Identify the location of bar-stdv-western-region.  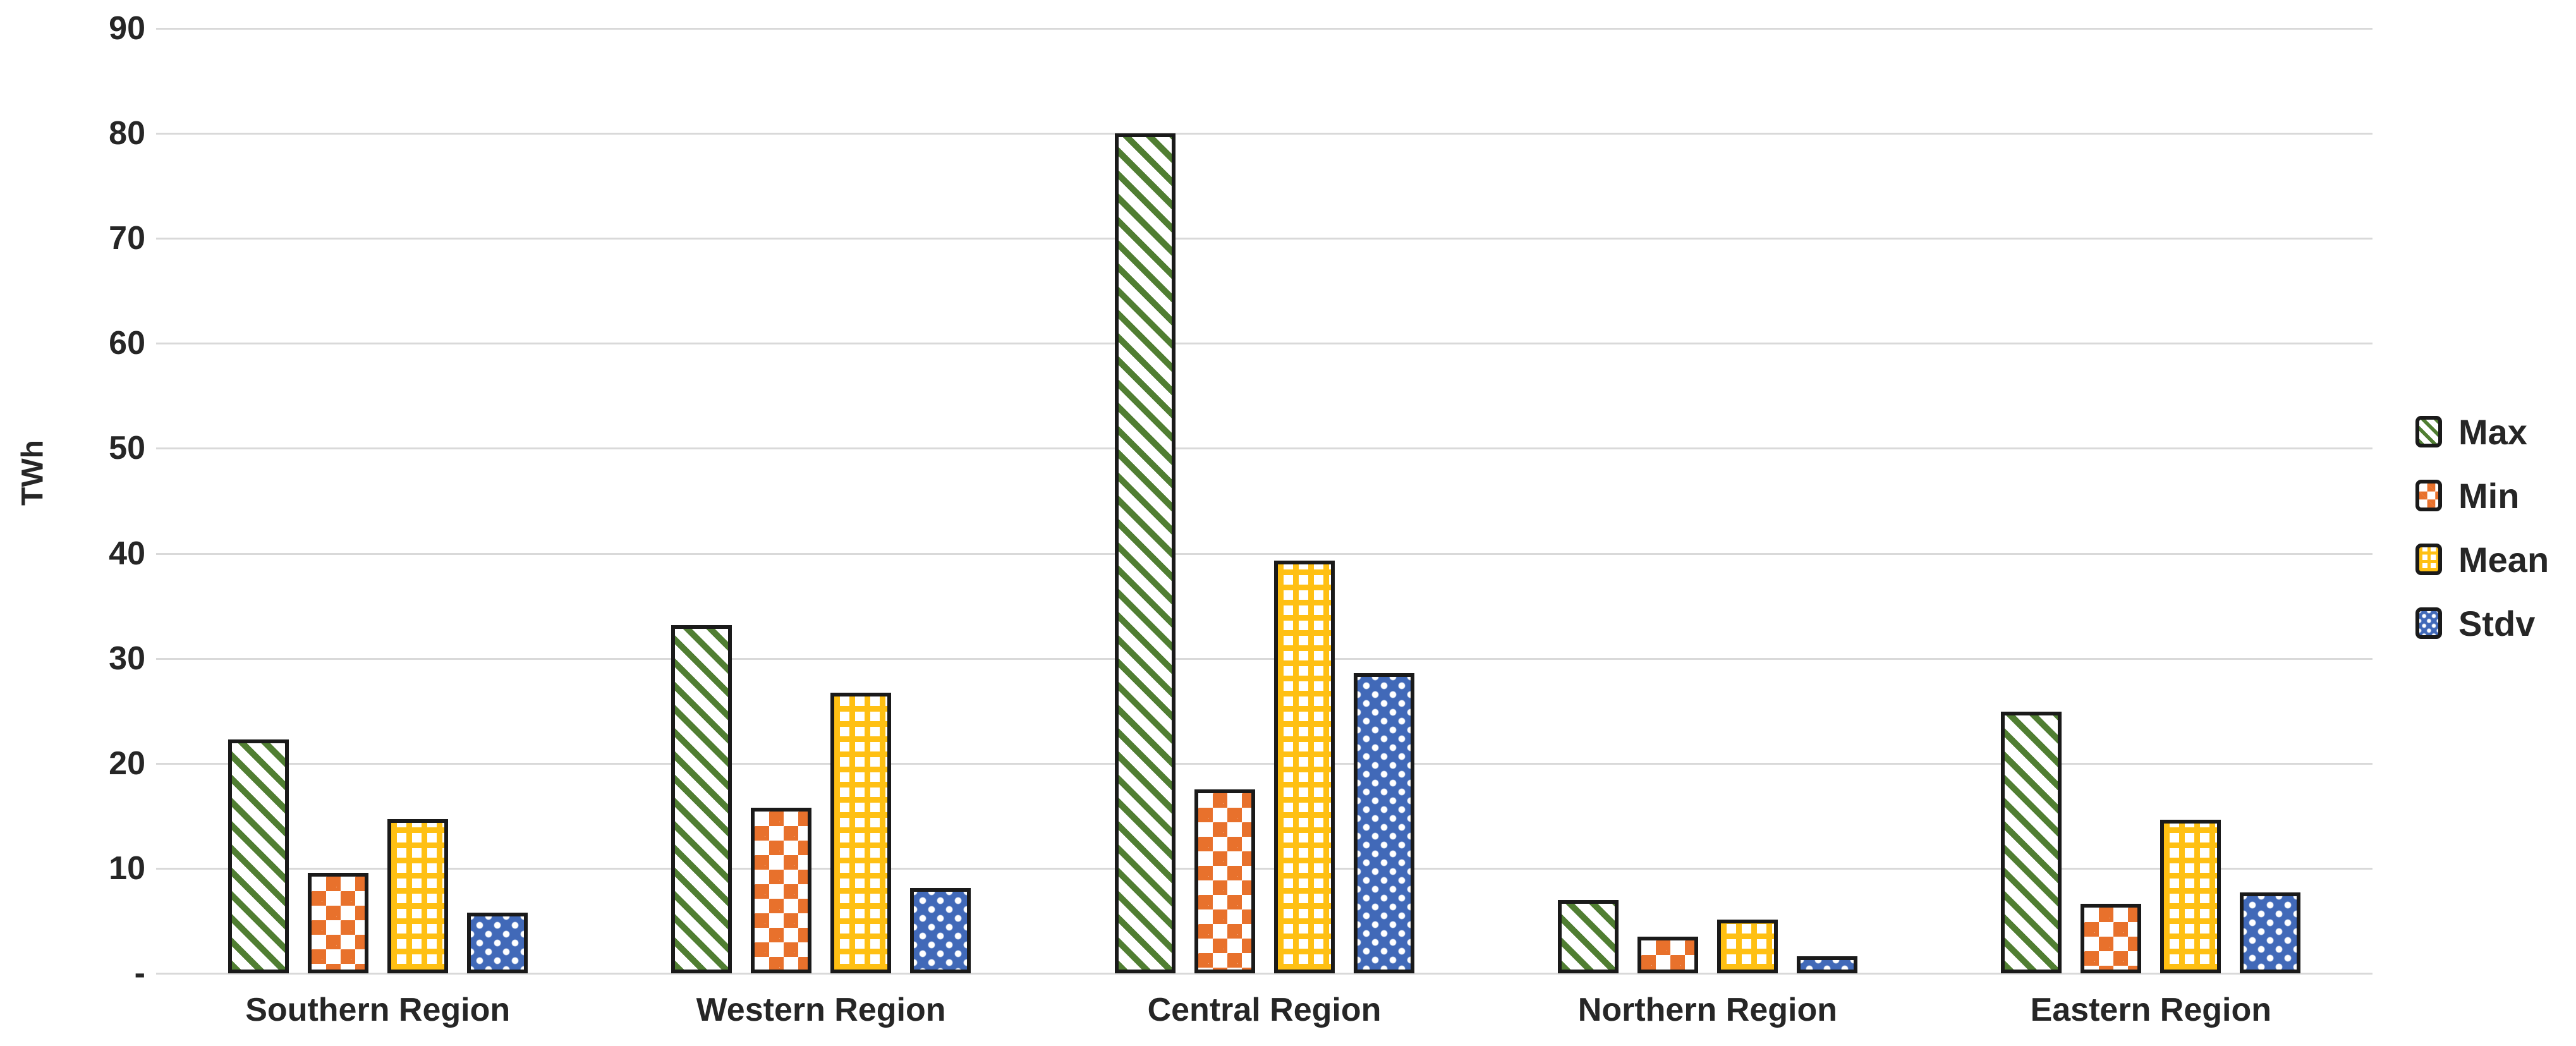
(941, 930).